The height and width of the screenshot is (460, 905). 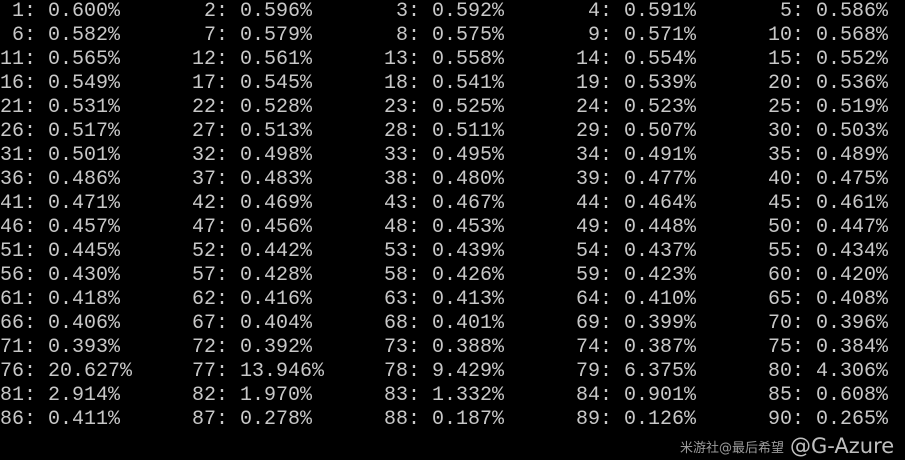 I want to click on console-entry-5: 5: 0.586%, so click(x=828, y=11).